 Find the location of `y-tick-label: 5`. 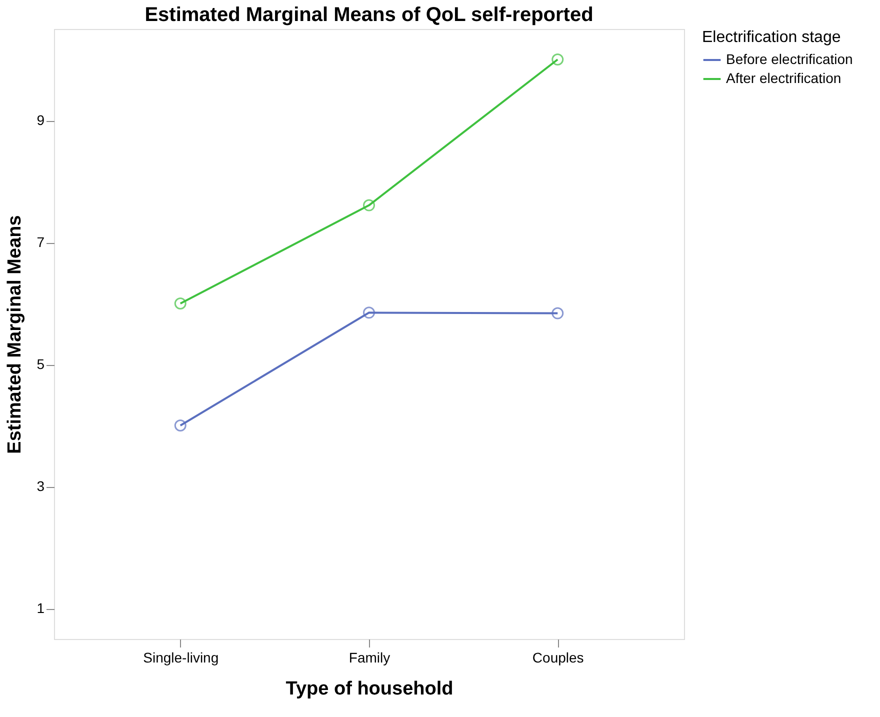

y-tick-label: 5 is located at coordinates (40, 364).